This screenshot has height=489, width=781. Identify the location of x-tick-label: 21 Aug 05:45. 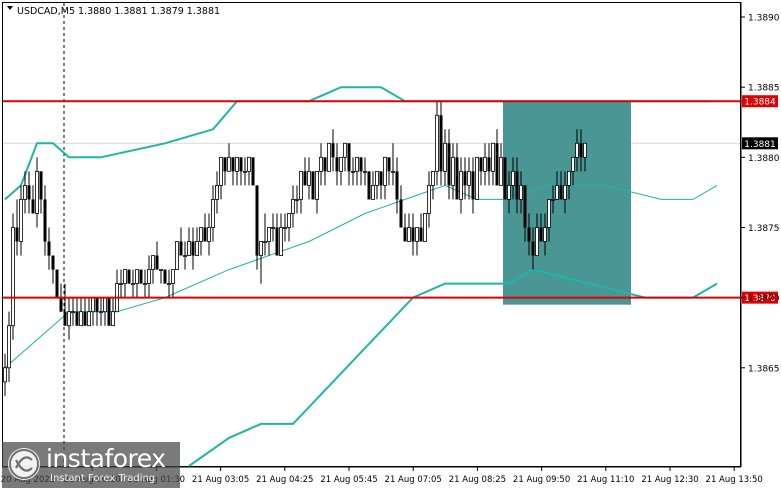
(348, 480).